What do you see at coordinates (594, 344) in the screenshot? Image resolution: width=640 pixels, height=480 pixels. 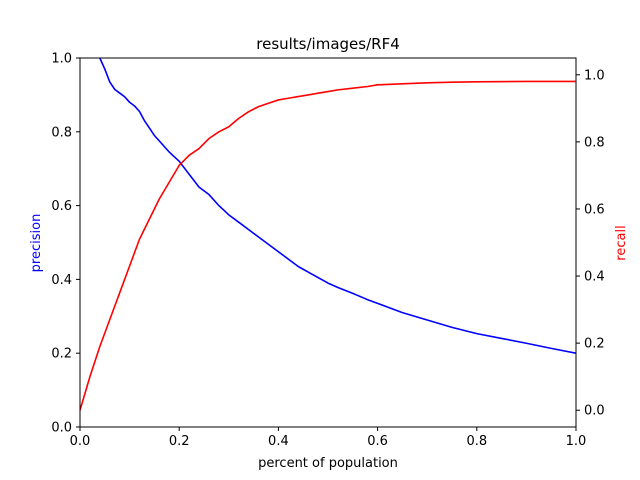 I see `y-right-tick-label: 0.2` at bounding box center [594, 344].